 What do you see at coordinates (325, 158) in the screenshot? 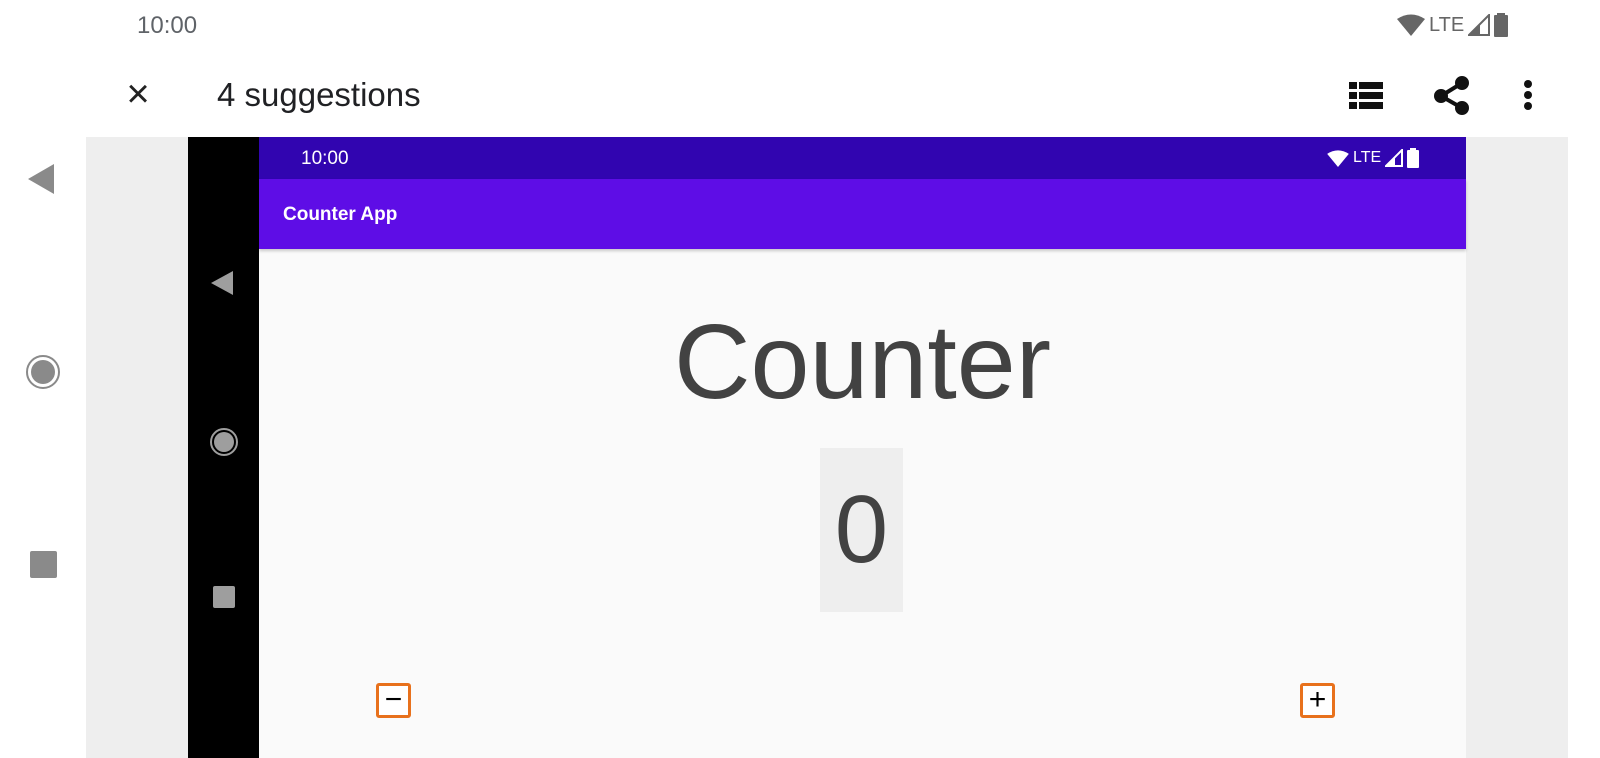
I see `device-status-time: 10:00` at bounding box center [325, 158].